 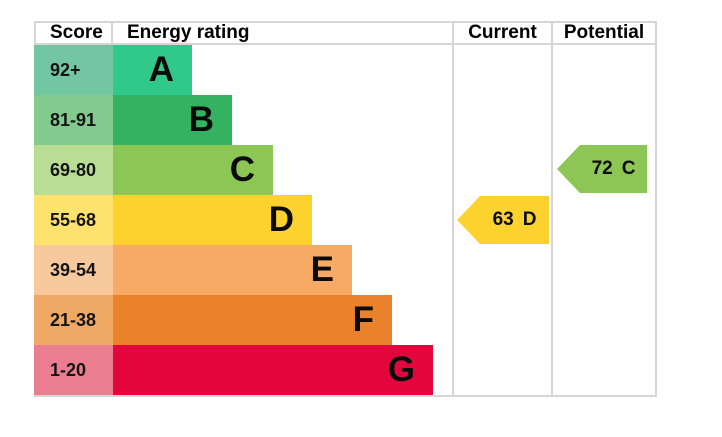 I want to click on score-range-label: 81-91, so click(x=73, y=120).